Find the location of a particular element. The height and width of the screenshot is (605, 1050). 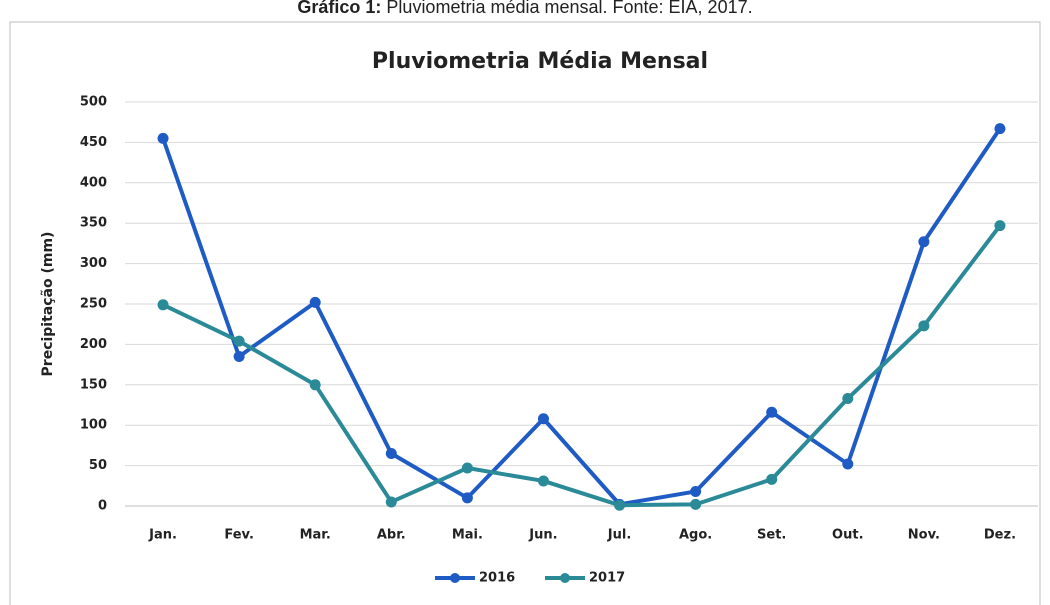

y-tick-label: 300 is located at coordinates (93, 263).